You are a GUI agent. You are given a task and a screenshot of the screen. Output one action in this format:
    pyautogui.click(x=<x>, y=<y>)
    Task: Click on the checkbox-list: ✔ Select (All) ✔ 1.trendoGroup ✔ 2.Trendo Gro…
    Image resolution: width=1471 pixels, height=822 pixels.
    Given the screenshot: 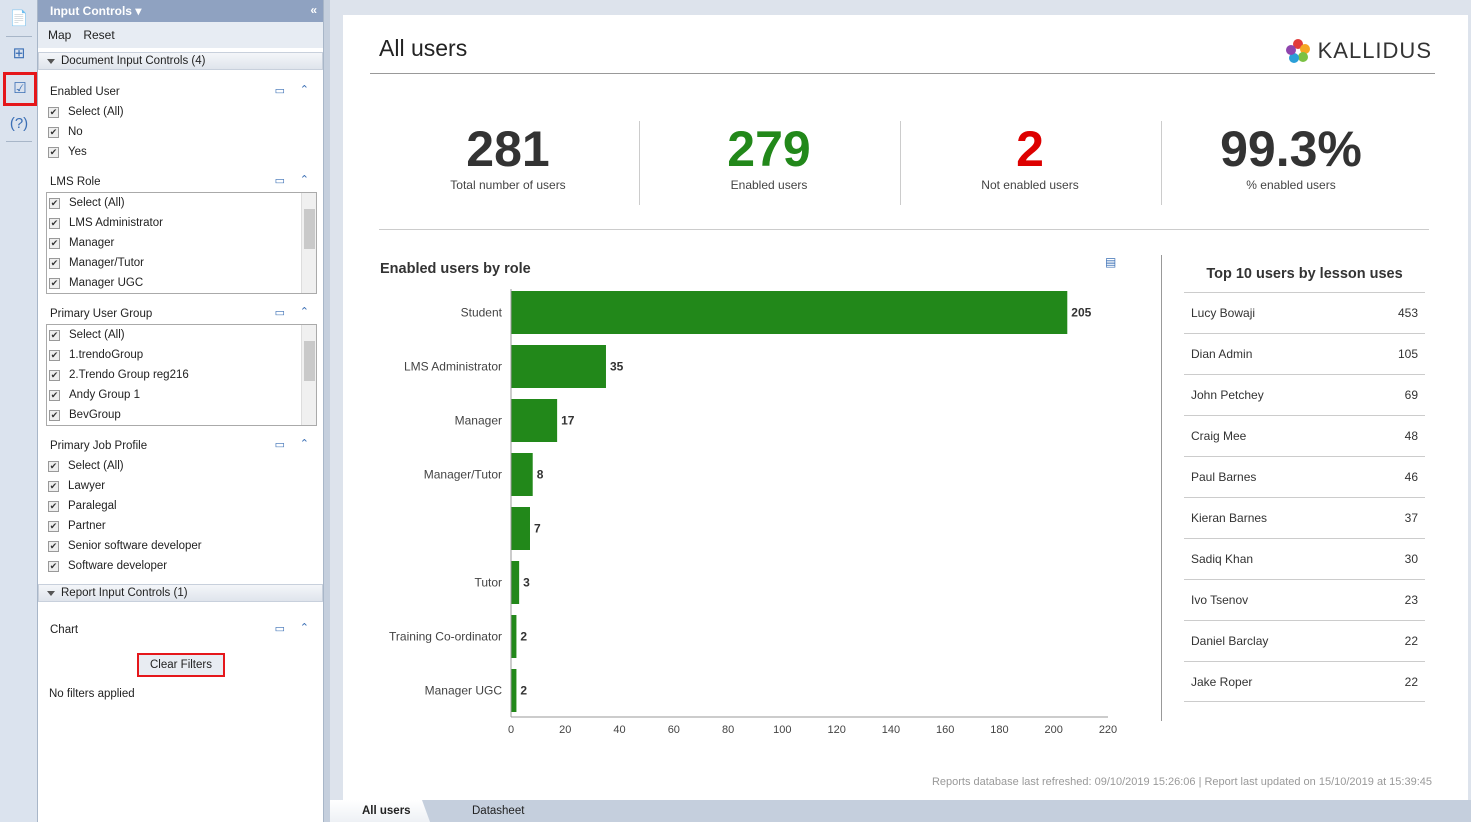 What is the action you would take?
    pyautogui.click(x=181, y=375)
    